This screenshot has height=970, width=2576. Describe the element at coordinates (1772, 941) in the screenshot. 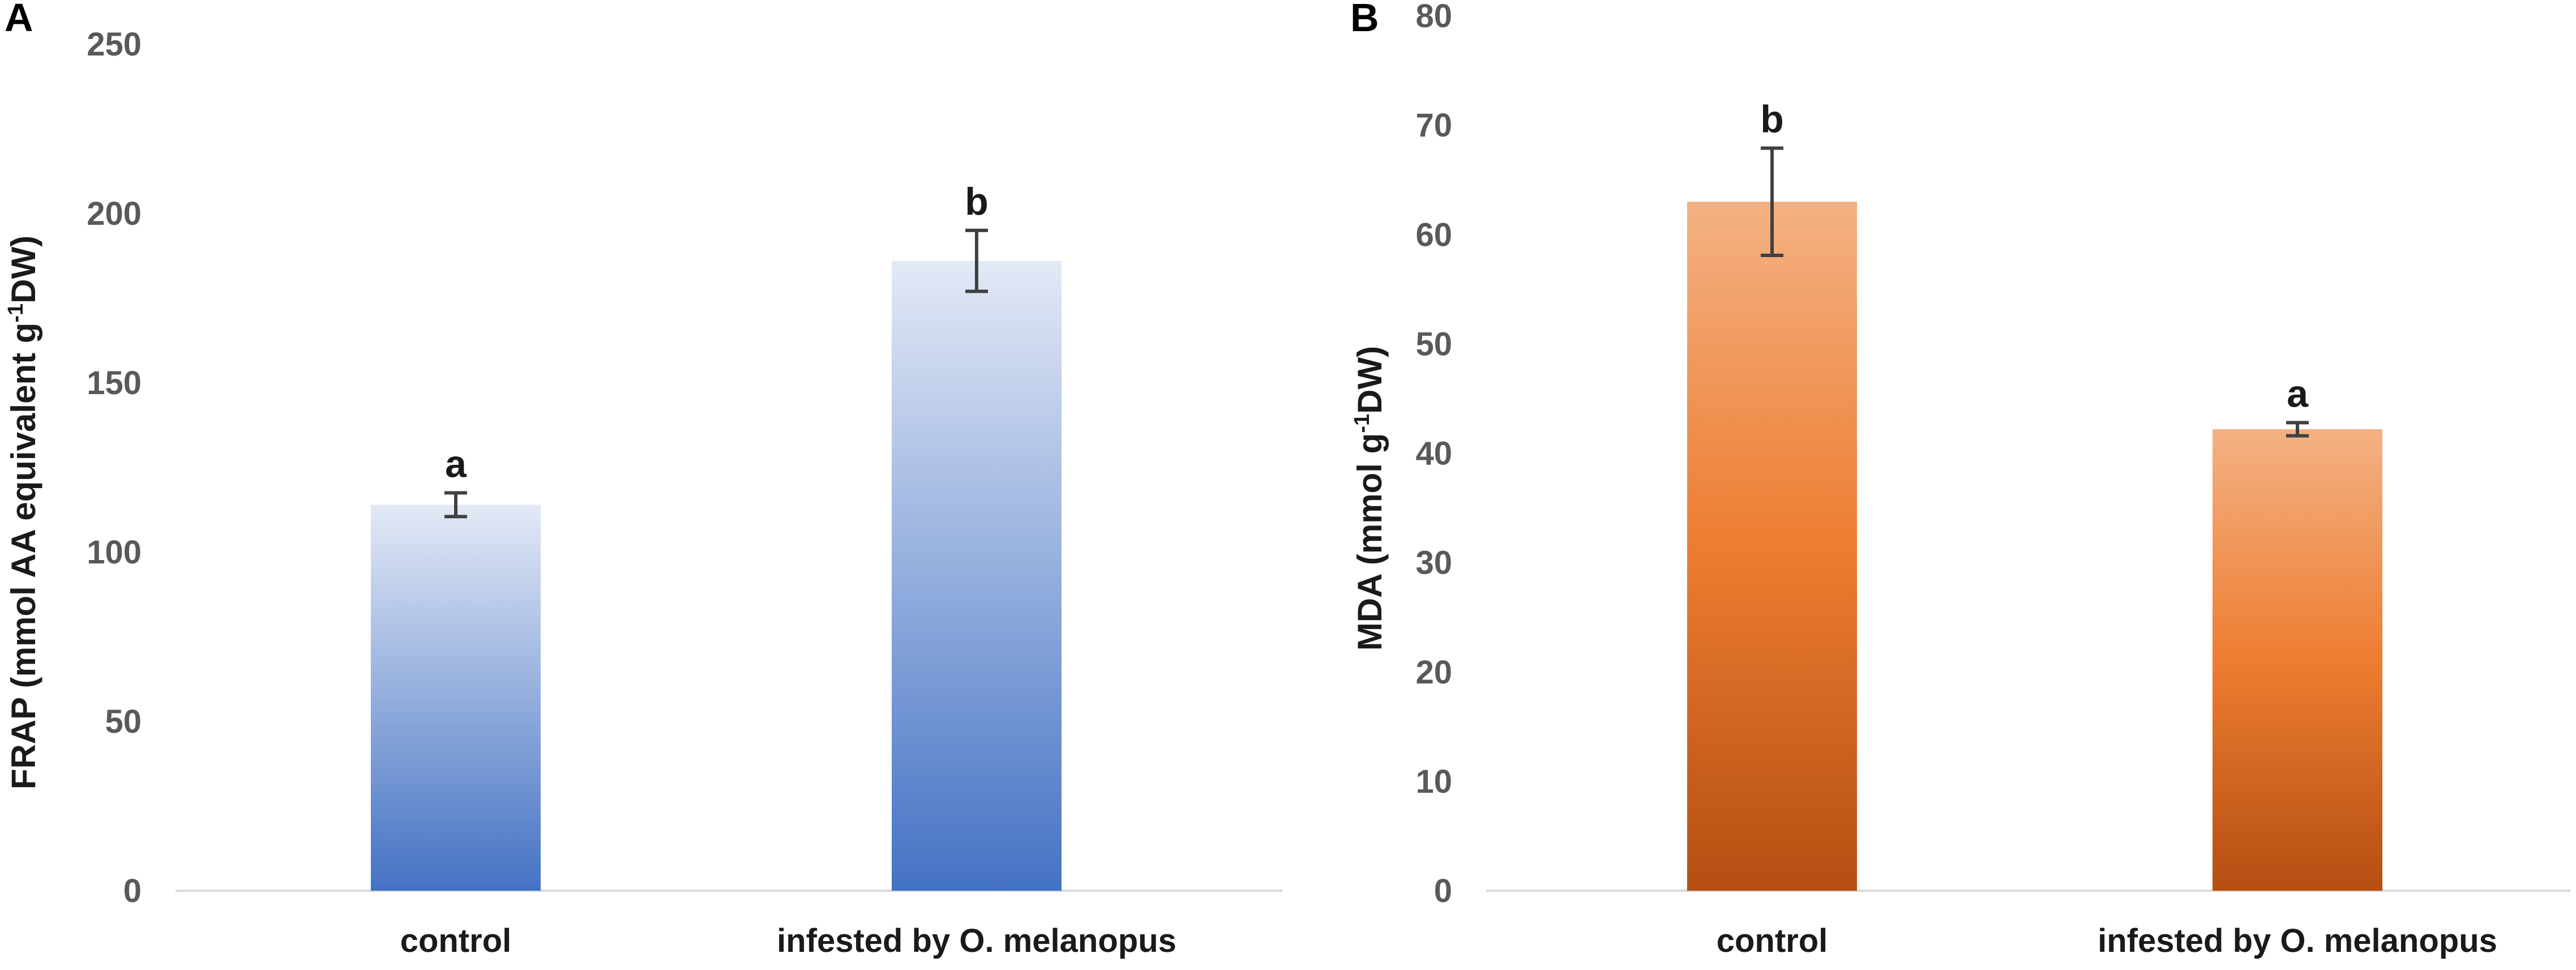

I see `x-category-b-control: control` at that location.